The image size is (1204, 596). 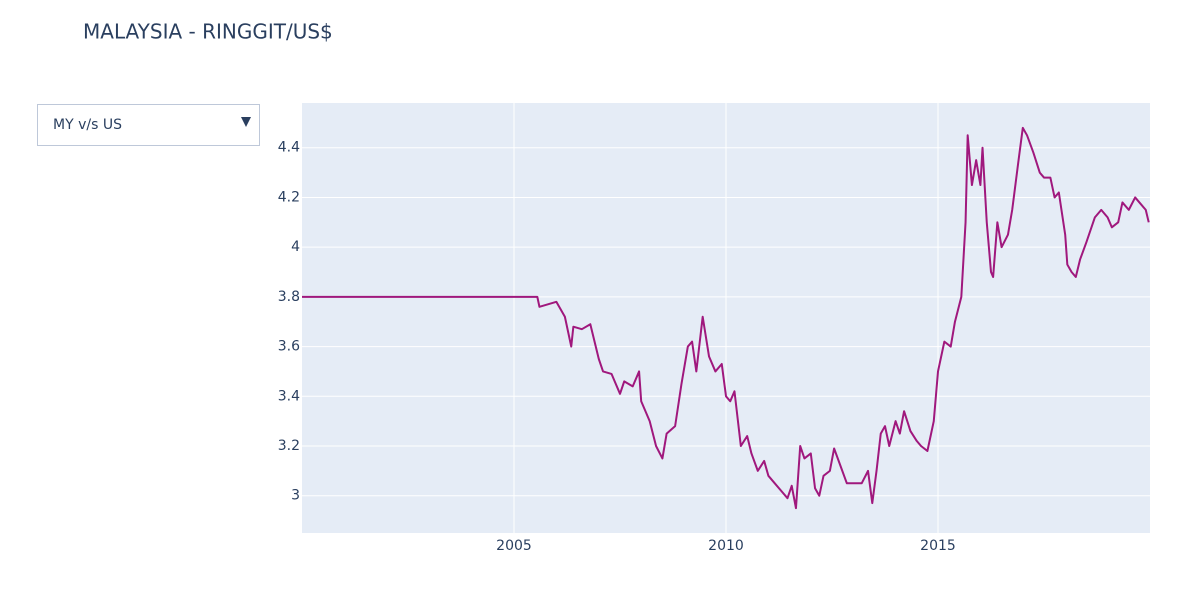 I want to click on y-tick-label: 3.6, so click(x=289, y=347).